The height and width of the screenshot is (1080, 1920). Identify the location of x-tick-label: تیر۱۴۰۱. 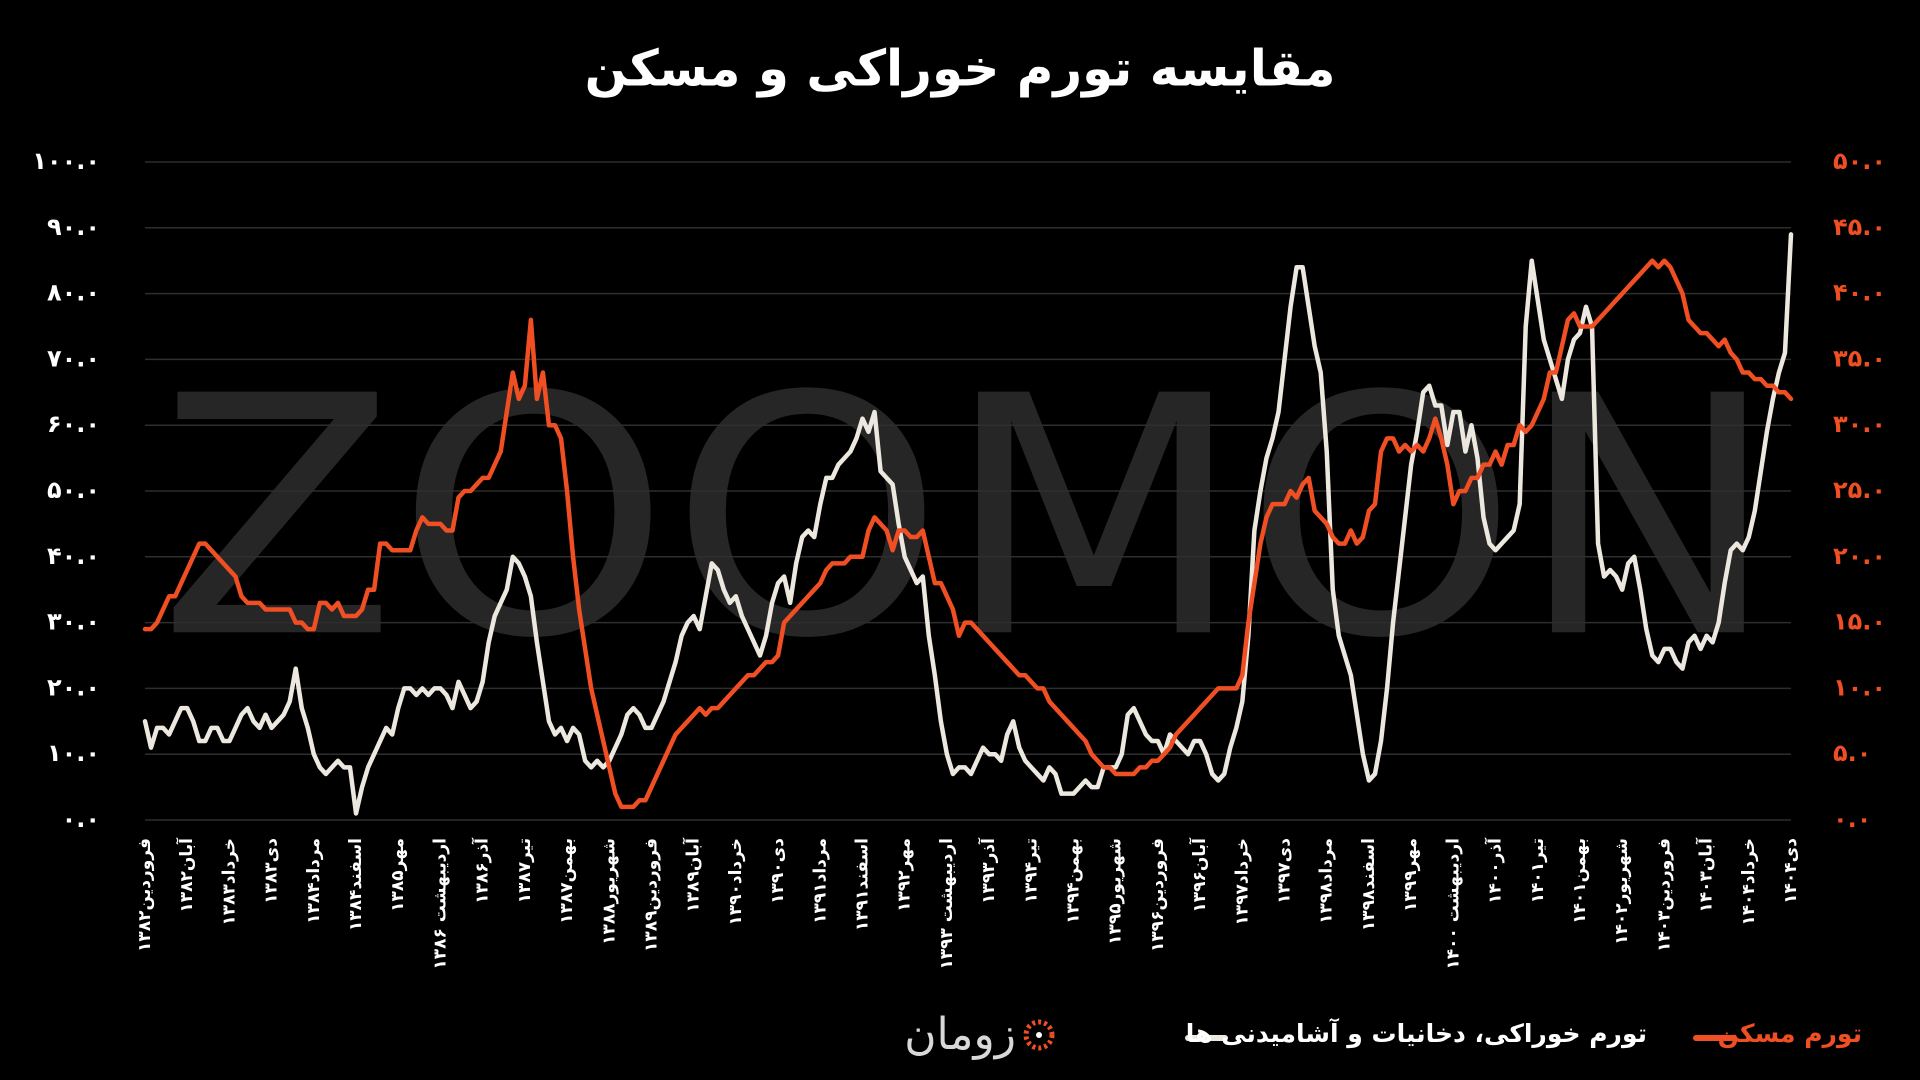
(1538, 870).